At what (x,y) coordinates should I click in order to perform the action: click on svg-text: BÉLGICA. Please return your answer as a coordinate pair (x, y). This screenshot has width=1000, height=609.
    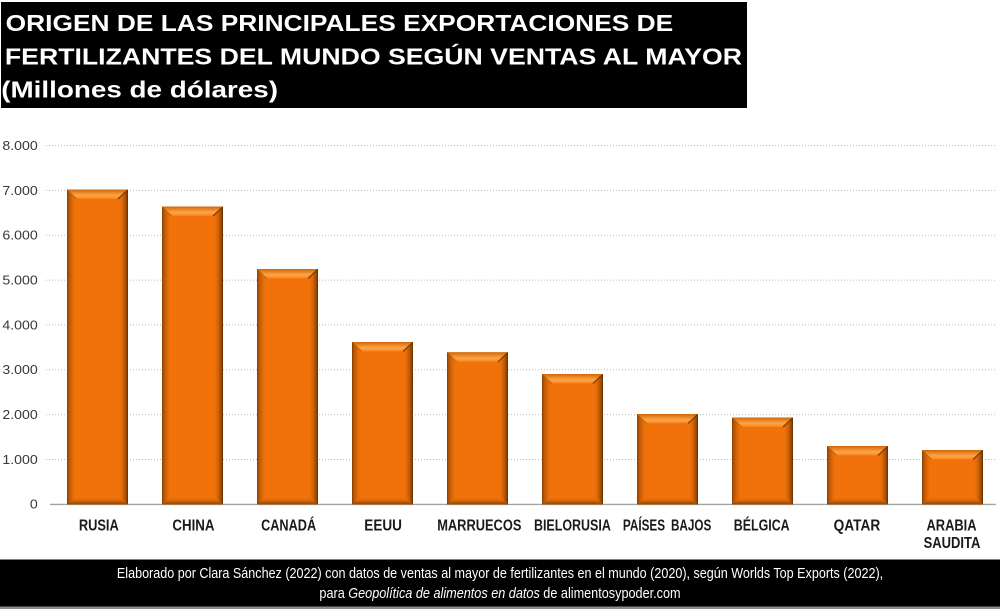
    Looking at the image, I should click on (762, 525).